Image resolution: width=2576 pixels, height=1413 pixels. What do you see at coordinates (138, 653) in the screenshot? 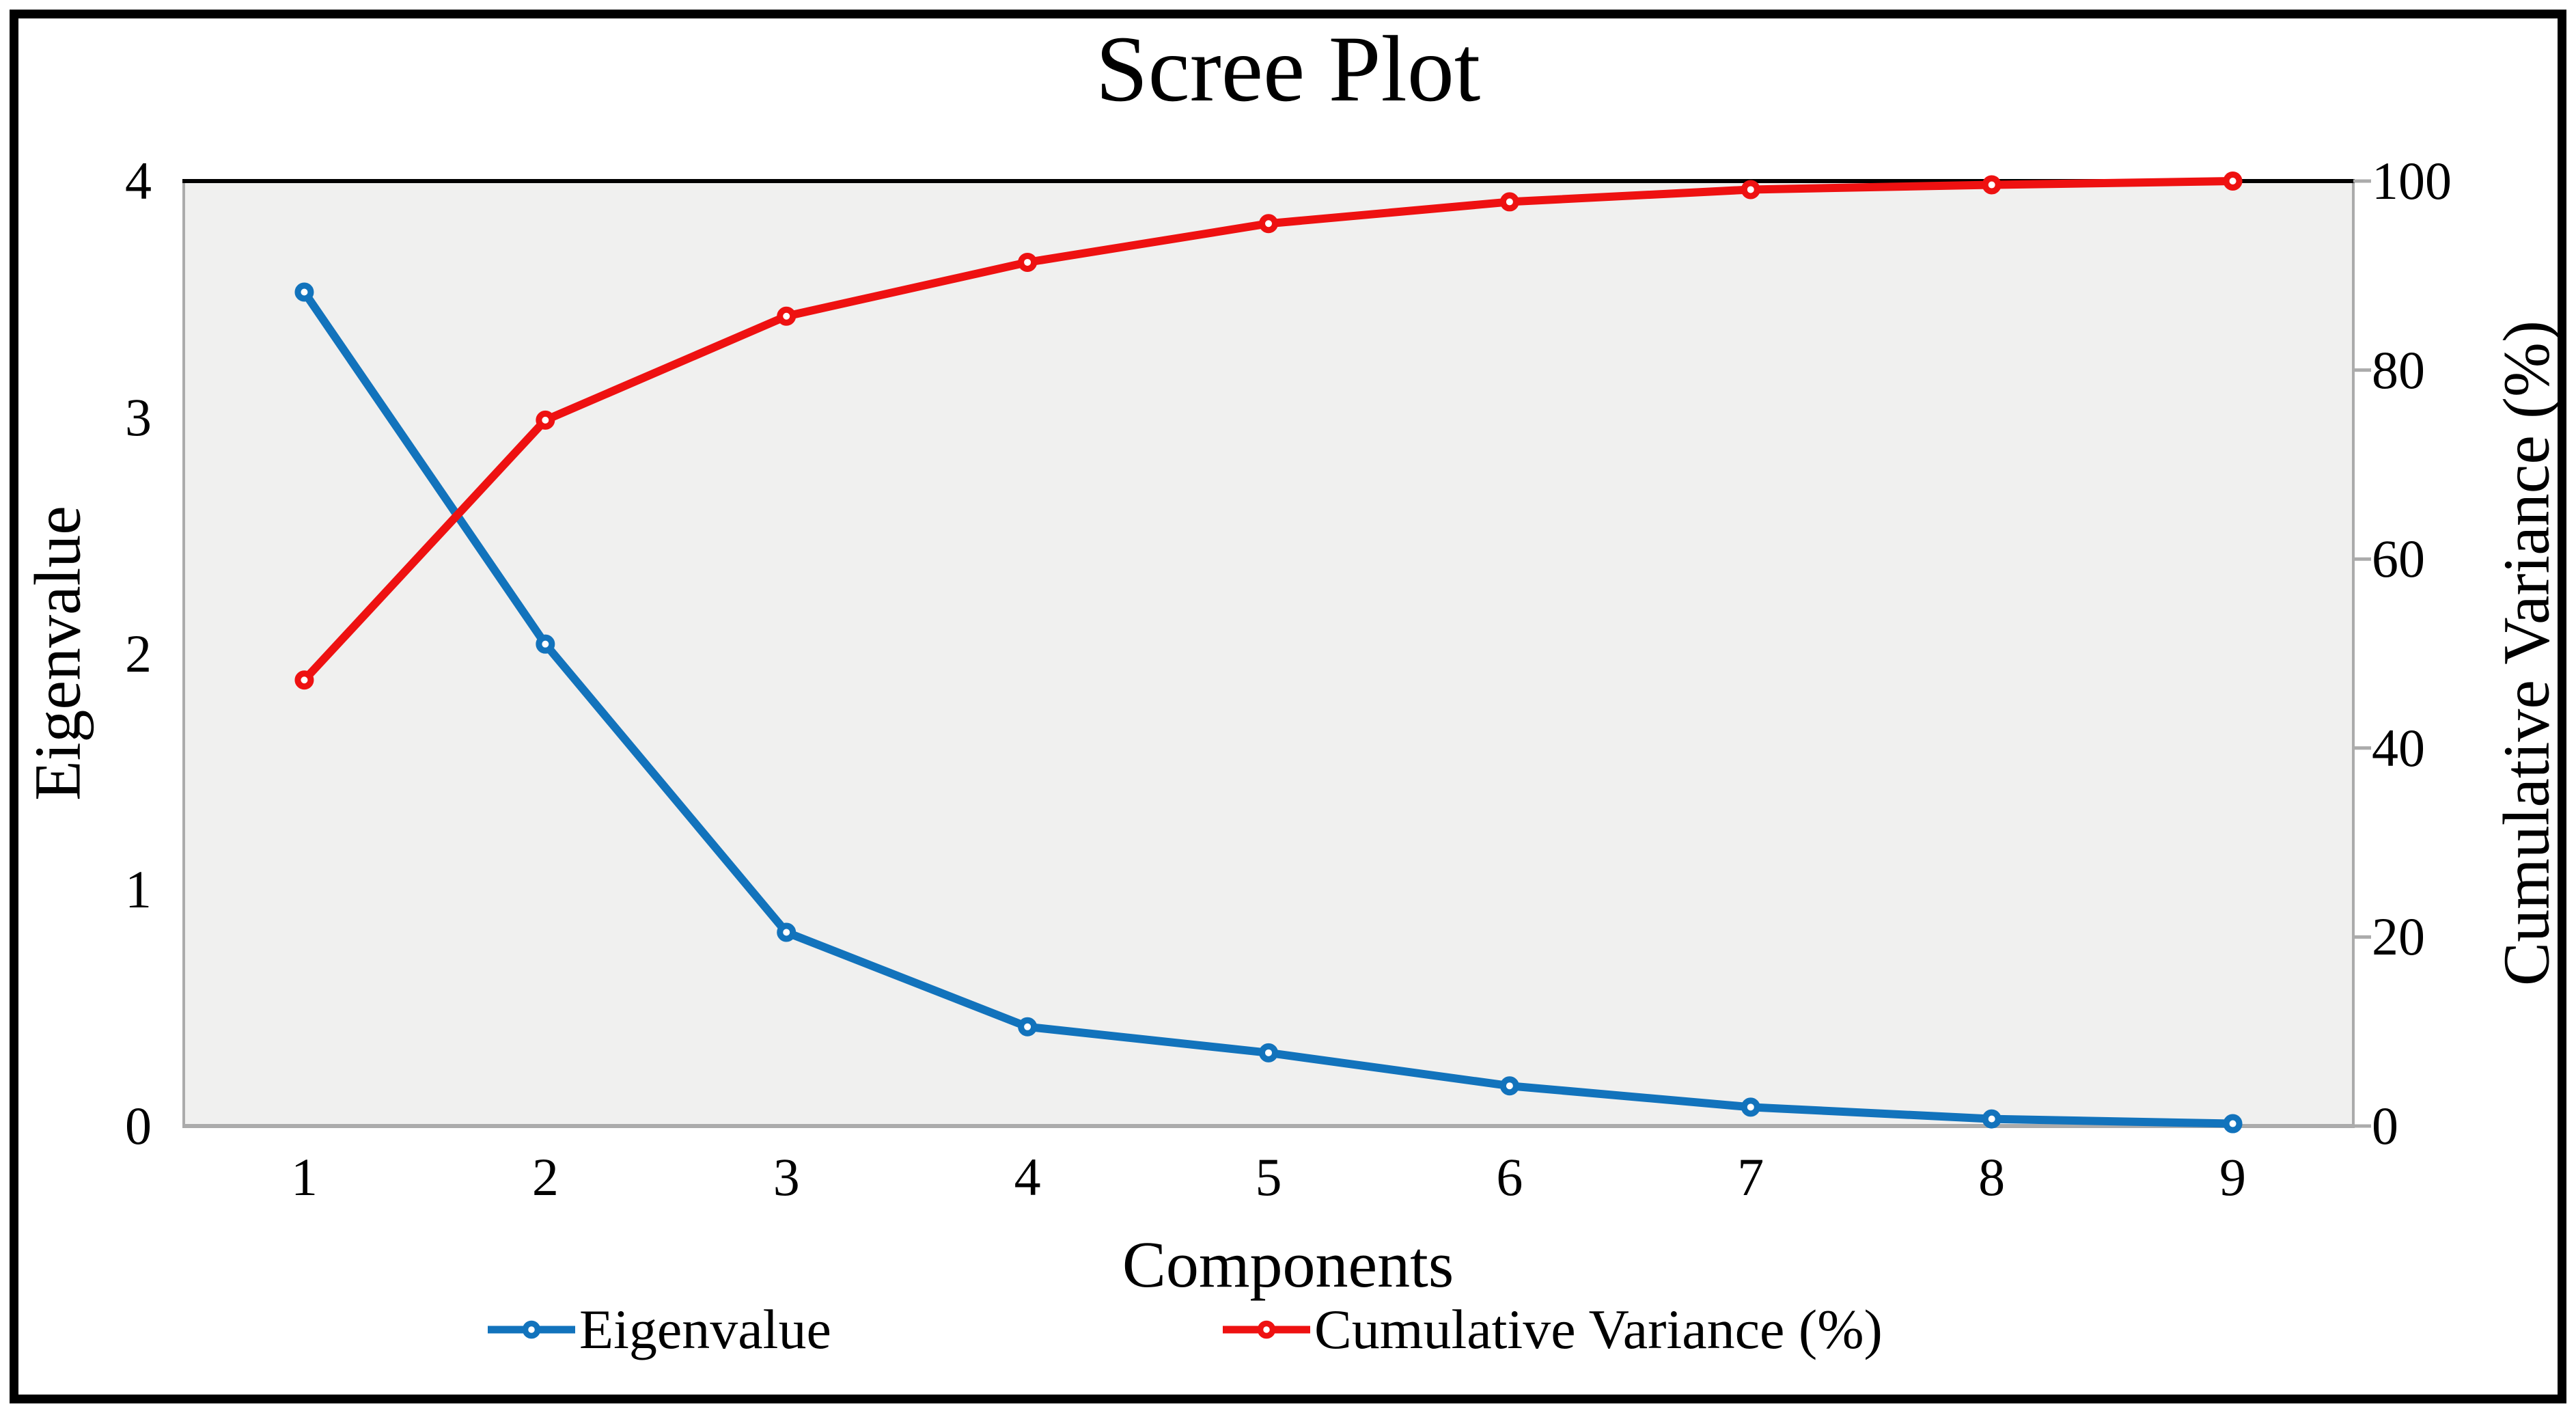
I see `y-left-tick-label: 2` at bounding box center [138, 653].